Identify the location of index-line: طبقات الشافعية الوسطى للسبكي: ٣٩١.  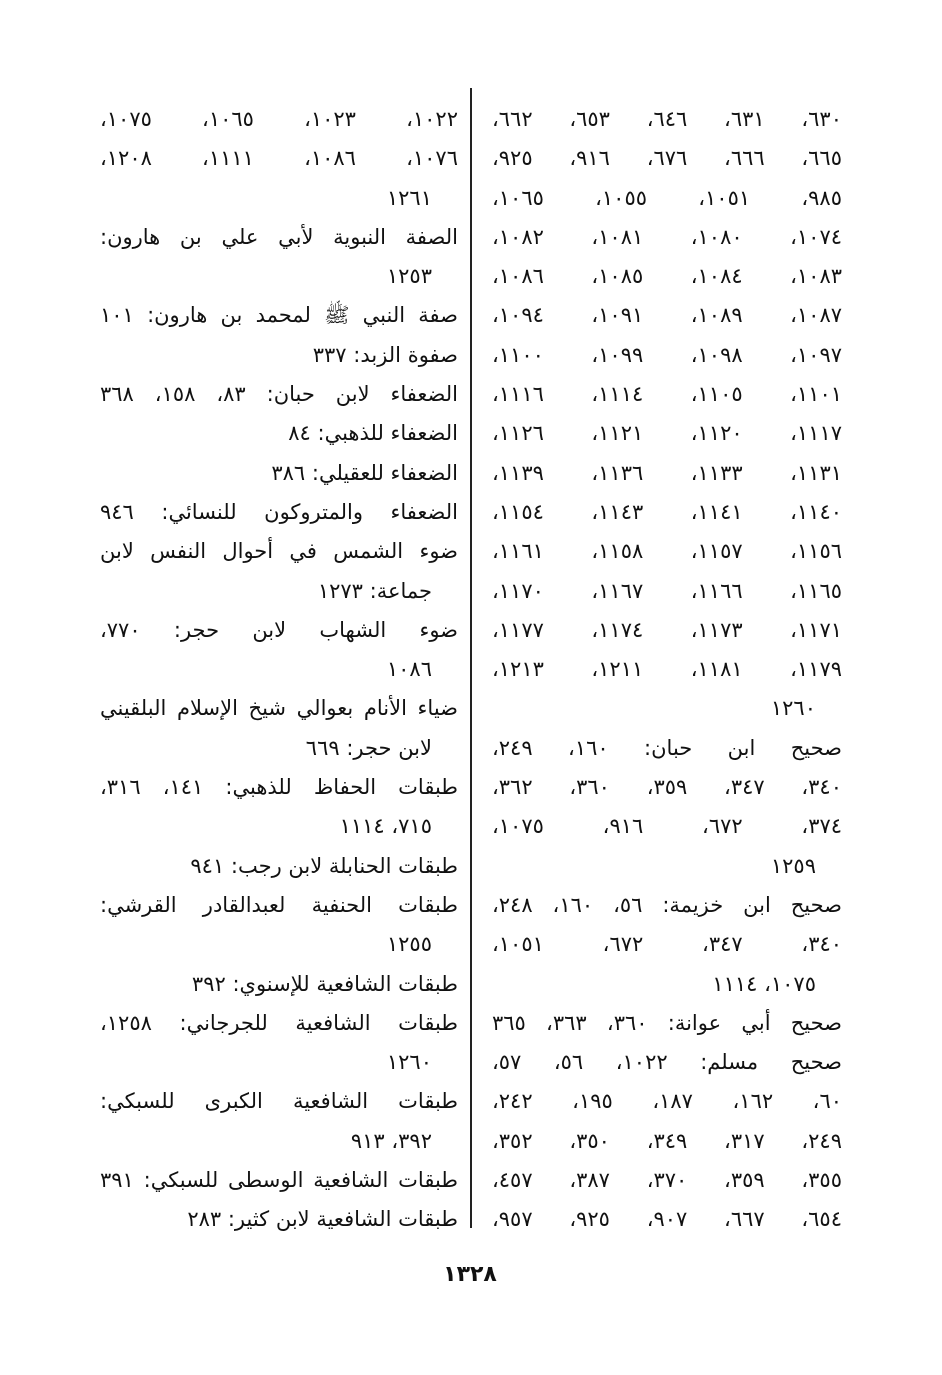
(279, 1180).